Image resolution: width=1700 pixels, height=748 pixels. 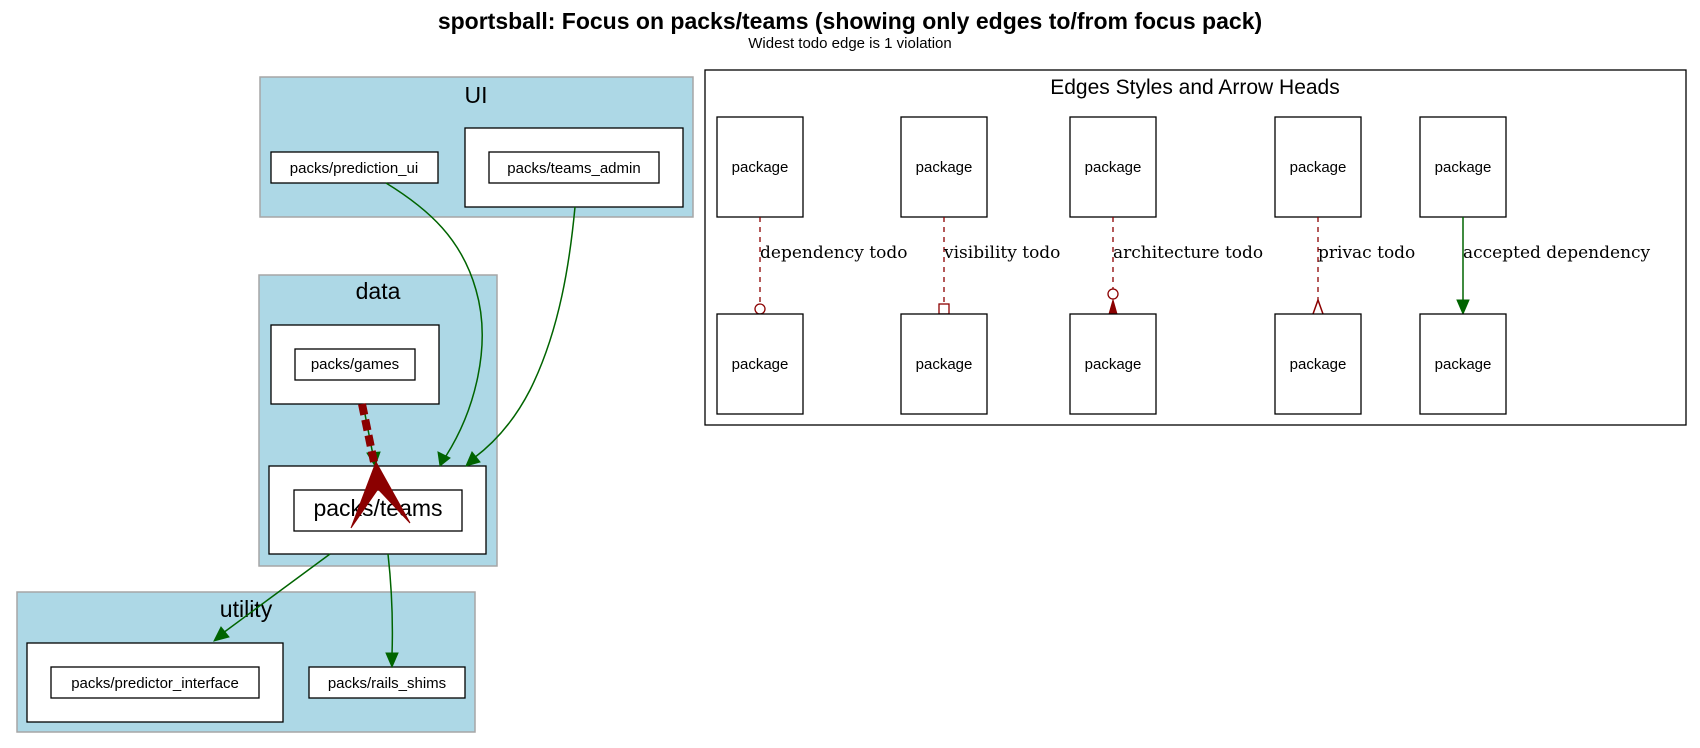 What do you see at coordinates (520, 336) in the screenshot?
I see `edge-teams-admin-to-teams` at bounding box center [520, 336].